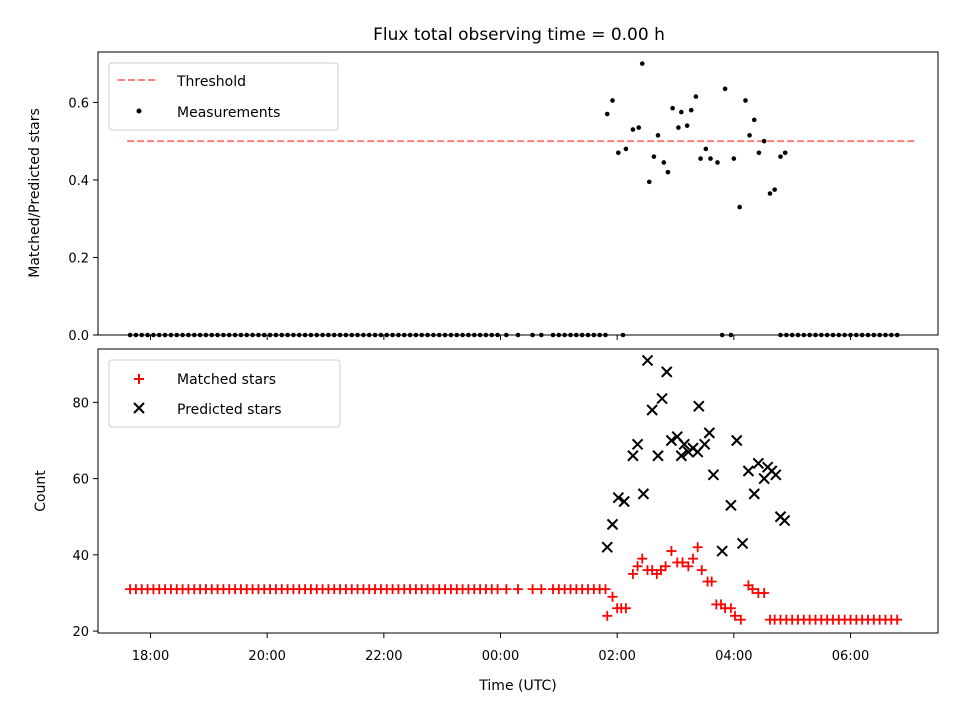 The width and height of the screenshot is (960, 720). What do you see at coordinates (80, 556) in the screenshot?
I see `bottom-y-tick-label: 40` at bounding box center [80, 556].